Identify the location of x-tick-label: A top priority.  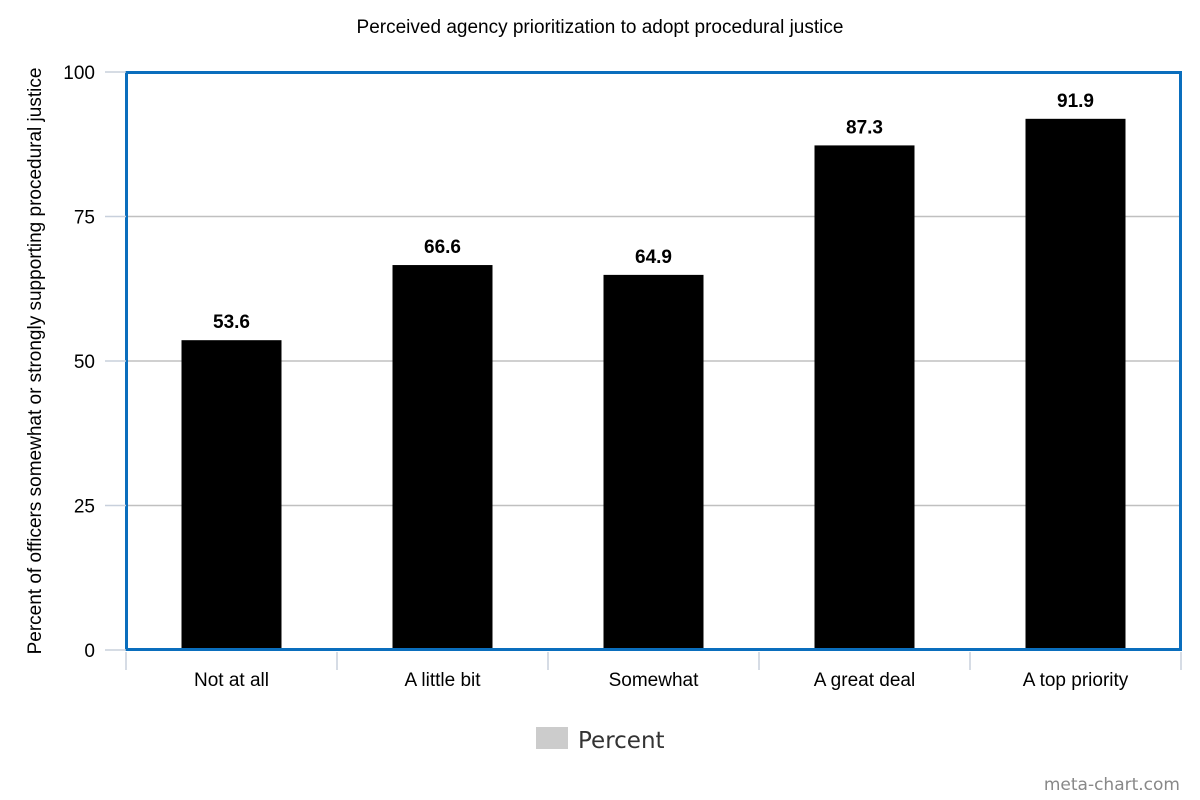
(1076, 680).